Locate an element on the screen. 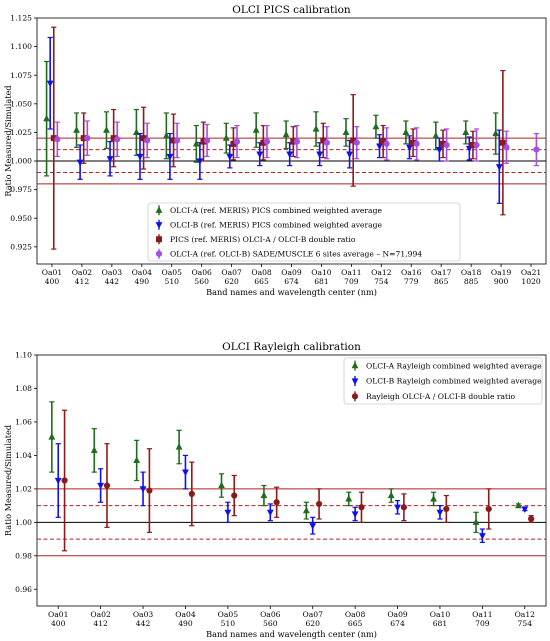 The image size is (550, 641). legend-box is located at coordinates (443, 381).